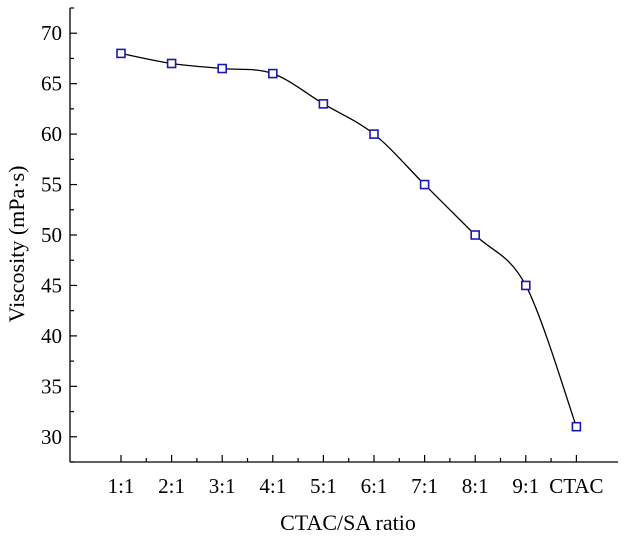 This screenshot has height=540, width=632. I want to click on x-tick-label: CTAC, so click(576, 486).